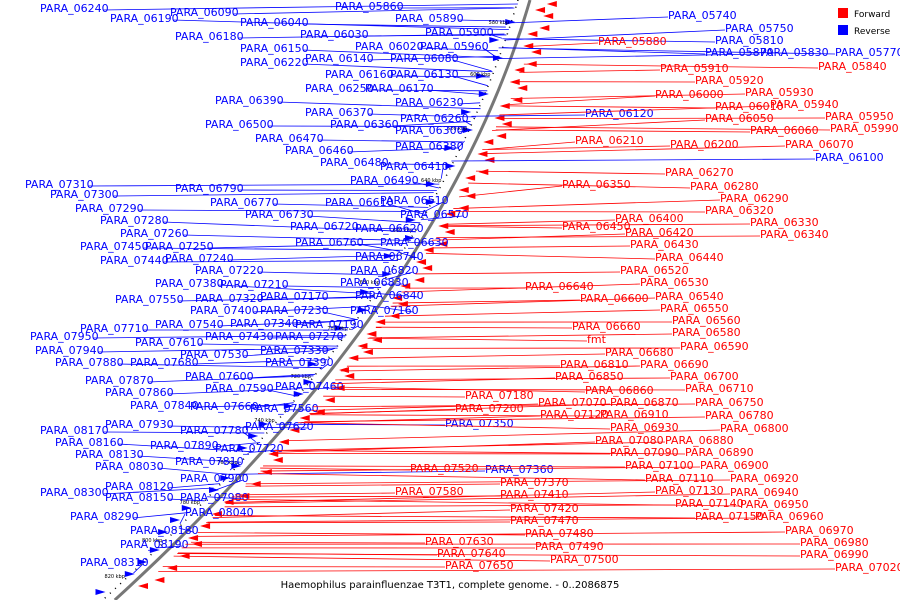 The image size is (900, 600). What do you see at coordinates (789, 516) in the screenshot?
I see `gene-label: PARA_06960` at bounding box center [789, 516].